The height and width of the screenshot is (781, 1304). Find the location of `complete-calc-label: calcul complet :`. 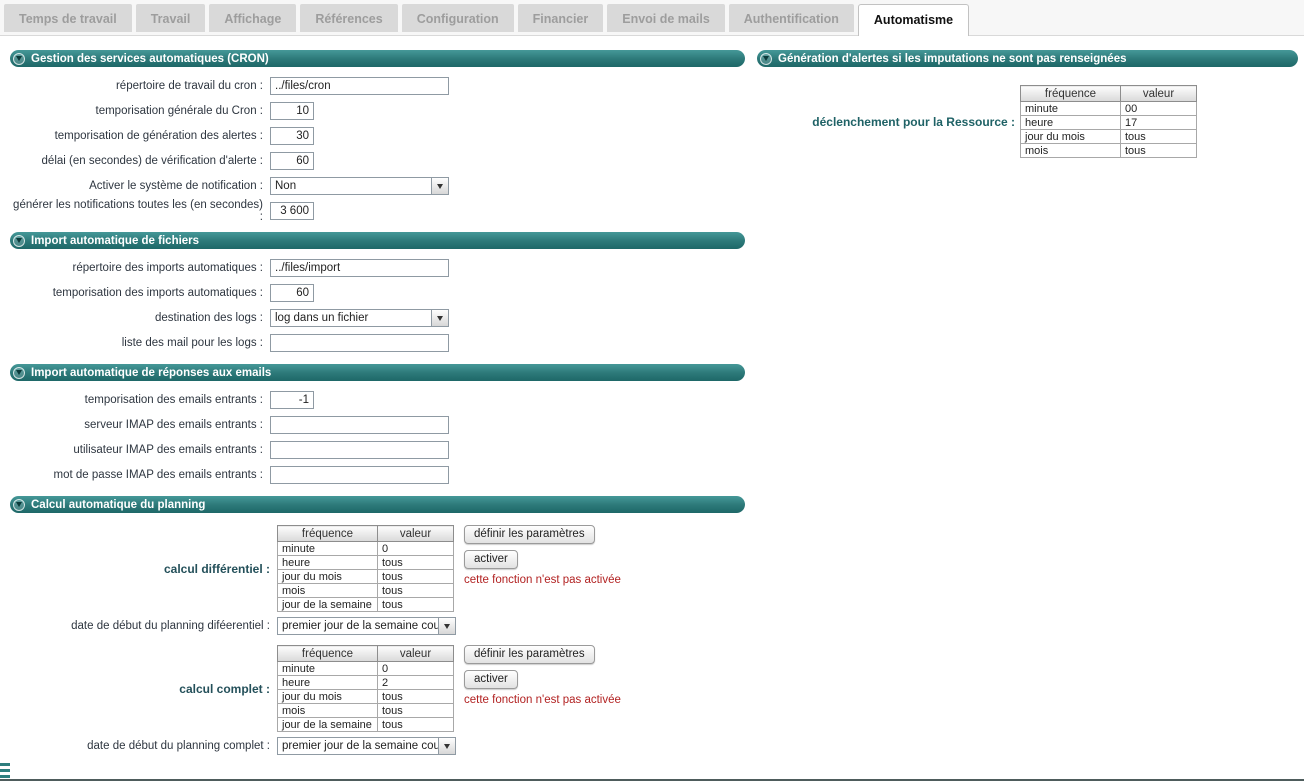

complete-calc-label: calcul complet : is located at coordinates (224, 688).